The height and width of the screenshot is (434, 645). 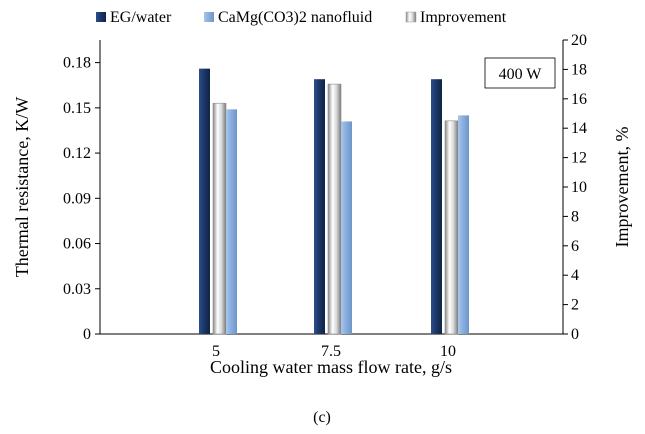 I want to click on left-axis-ticks: 0 0.03 0.06 0.09 0.12 0.15 0.18, so click(x=81, y=199).